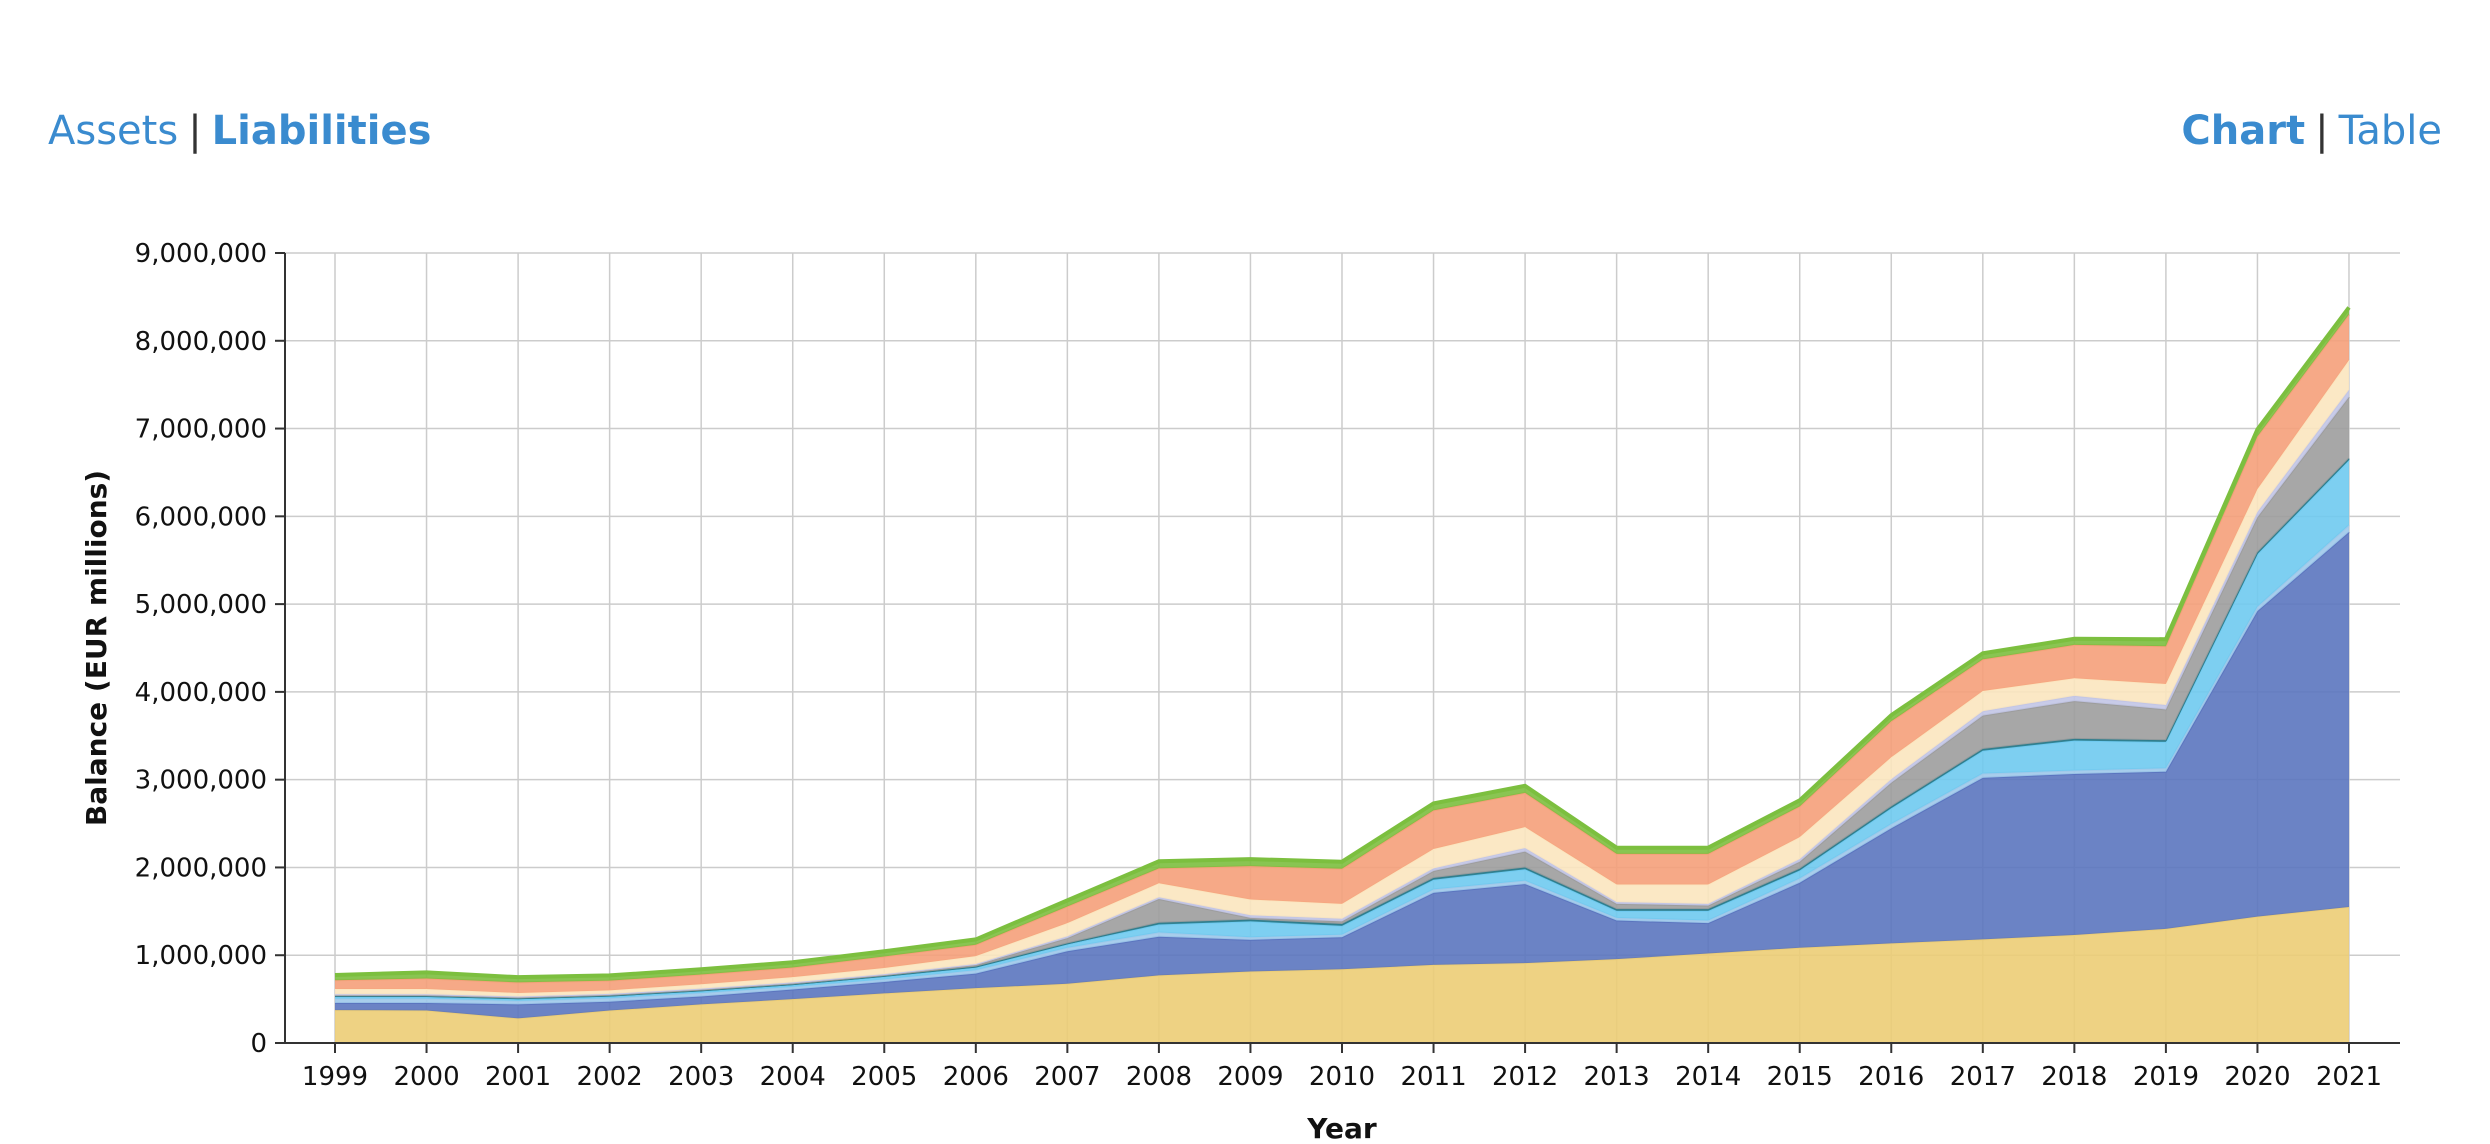 Image resolution: width=2490 pixels, height=1144 pixels. I want to click on x-tick-label: 2017, so click(1983, 1077).